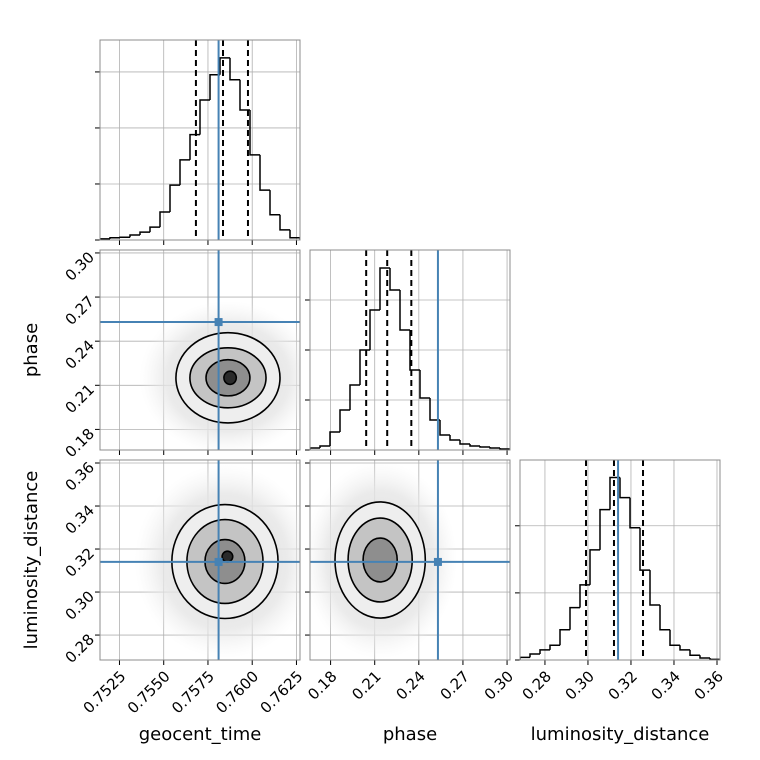  I want to click on y-tick-label: 0.36, so click(80, 476).